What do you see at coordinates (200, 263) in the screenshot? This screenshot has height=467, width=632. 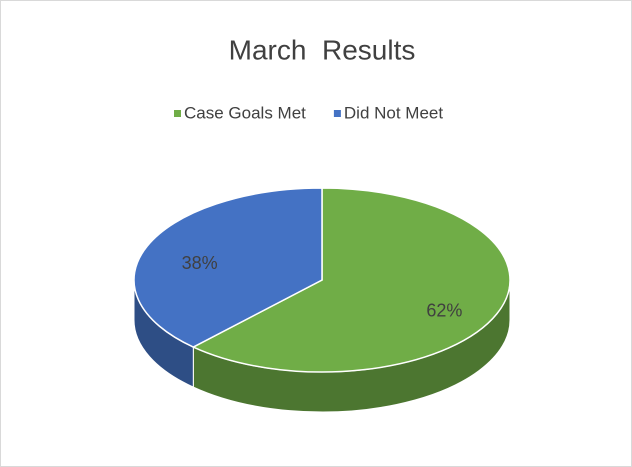 I see `data-label: 38%` at bounding box center [200, 263].